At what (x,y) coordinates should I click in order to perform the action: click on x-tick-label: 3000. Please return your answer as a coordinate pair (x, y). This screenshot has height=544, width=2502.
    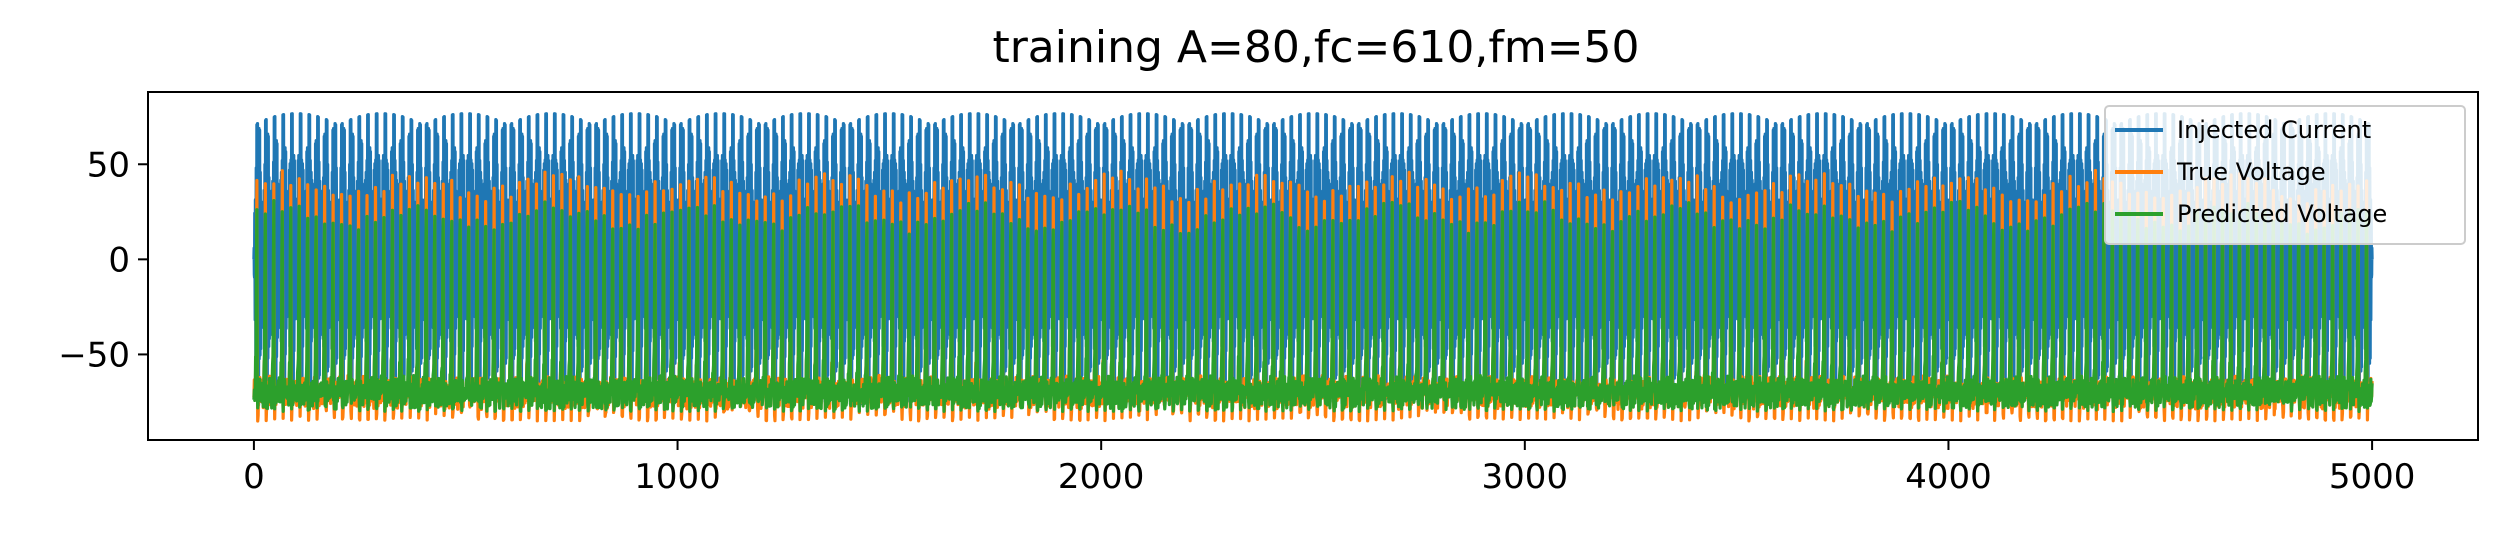
    Looking at the image, I should click on (1525, 477).